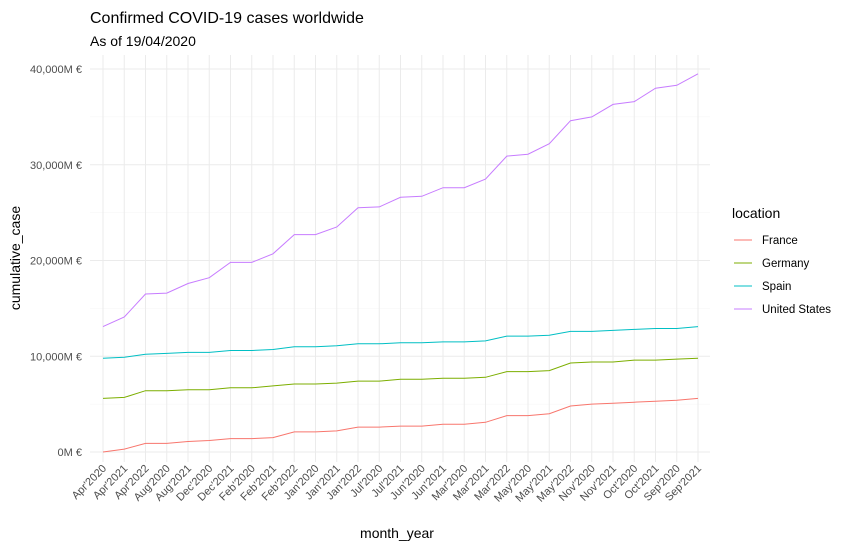 The height and width of the screenshot is (548, 852). What do you see at coordinates (15, 258) in the screenshot?
I see `y-axis-title: cumulative_case` at bounding box center [15, 258].